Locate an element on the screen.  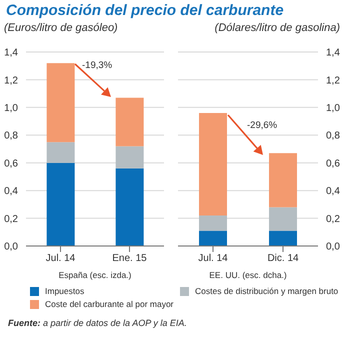
legend-label: Coste del carburante al por mayor is located at coordinates (109, 304).